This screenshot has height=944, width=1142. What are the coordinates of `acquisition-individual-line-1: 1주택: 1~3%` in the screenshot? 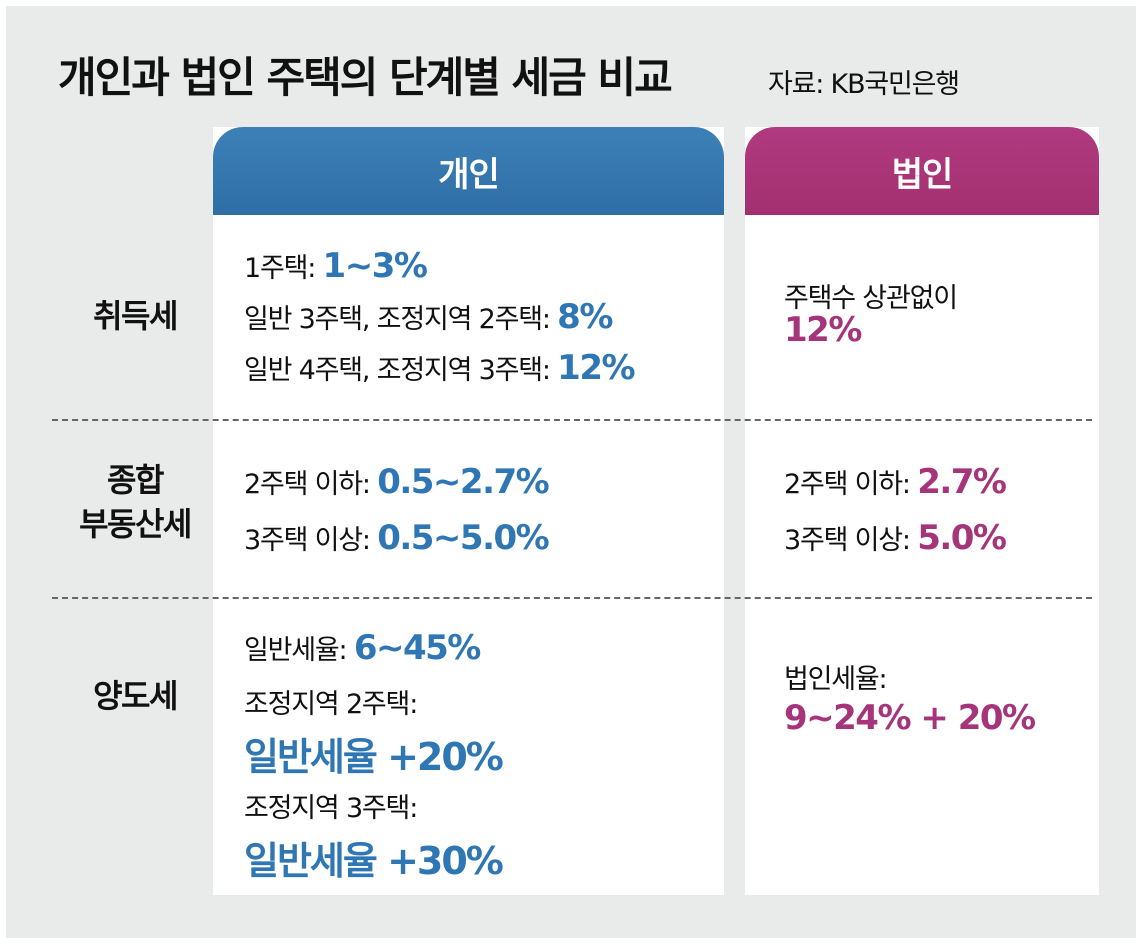 It's located at (336, 266).